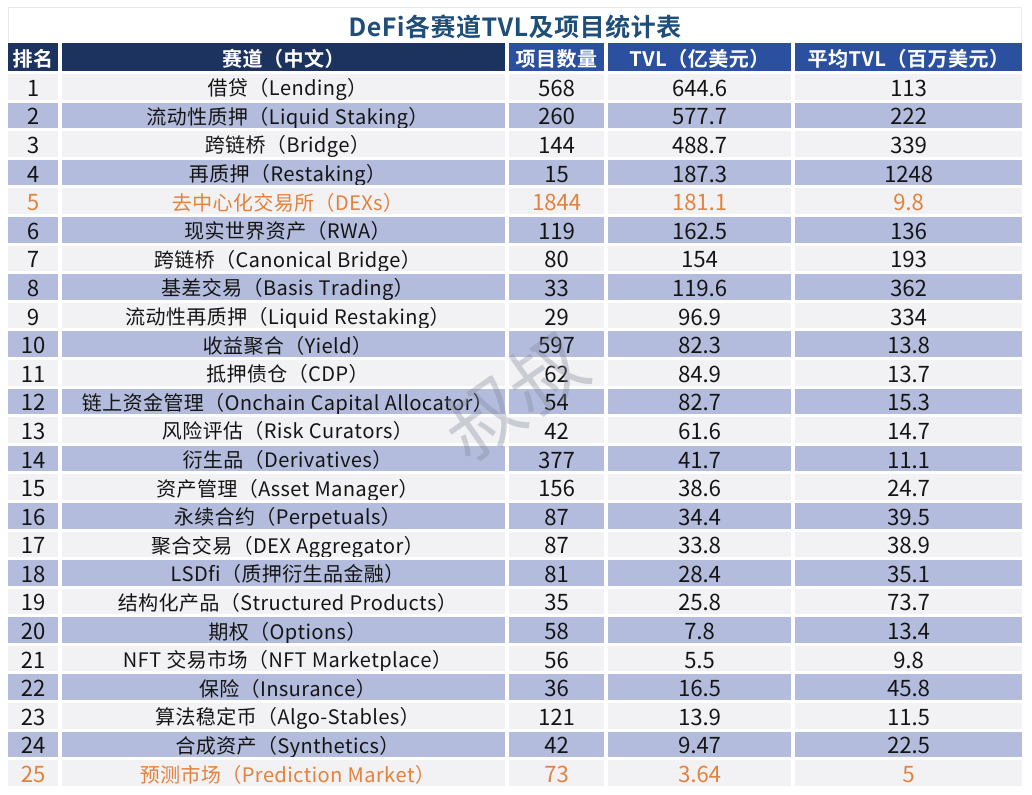 This screenshot has width=1032, height=795. Describe the element at coordinates (33, 458) in the screenshot. I see `rank-cell: 14` at that location.